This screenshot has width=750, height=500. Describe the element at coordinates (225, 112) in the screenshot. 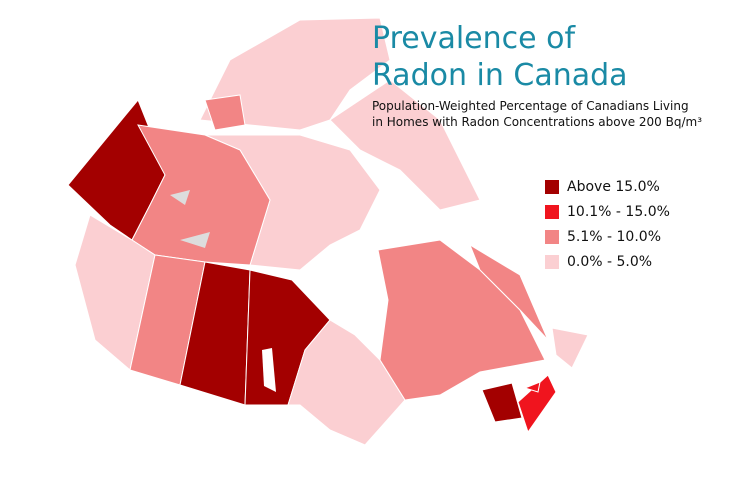

I see `nwt-island` at that location.